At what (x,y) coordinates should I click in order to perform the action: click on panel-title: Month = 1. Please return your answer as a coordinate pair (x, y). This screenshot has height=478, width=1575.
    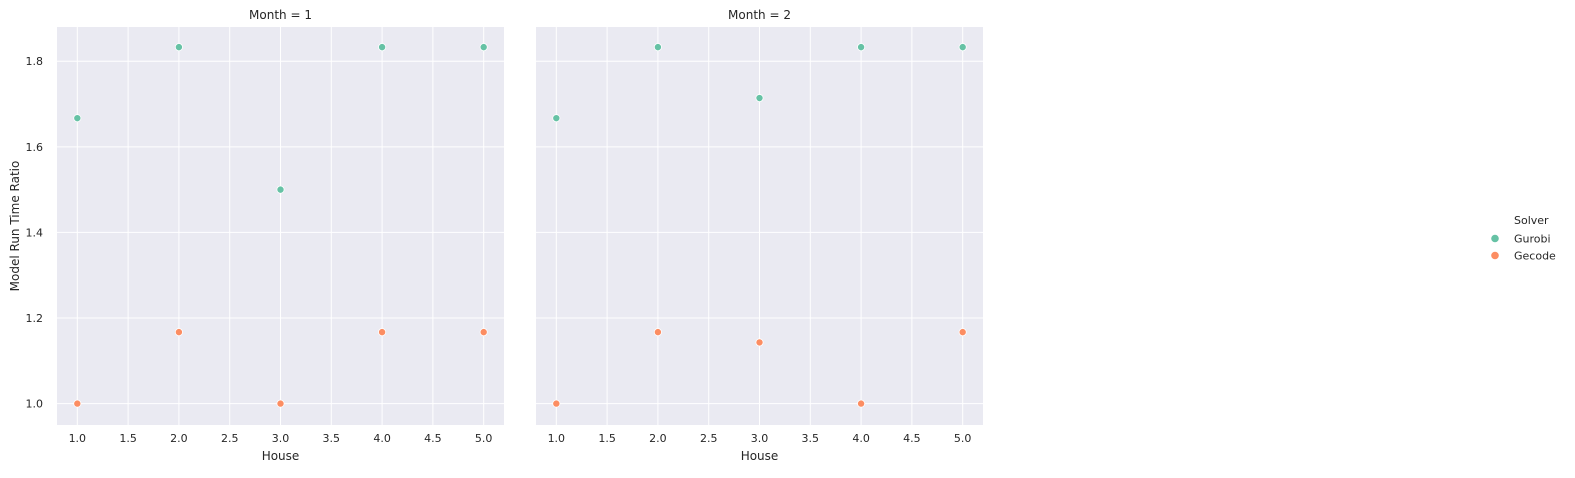
    Looking at the image, I should click on (280, 15).